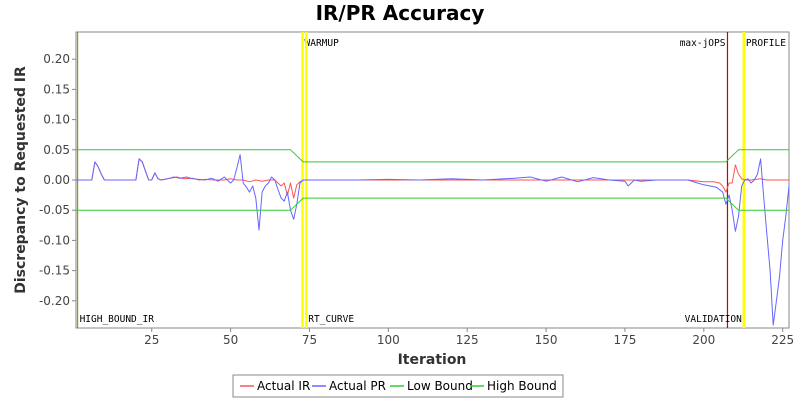  Describe the element at coordinates (56, 89) in the screenshot. I see `y-tick-label: 0.15` at that location.